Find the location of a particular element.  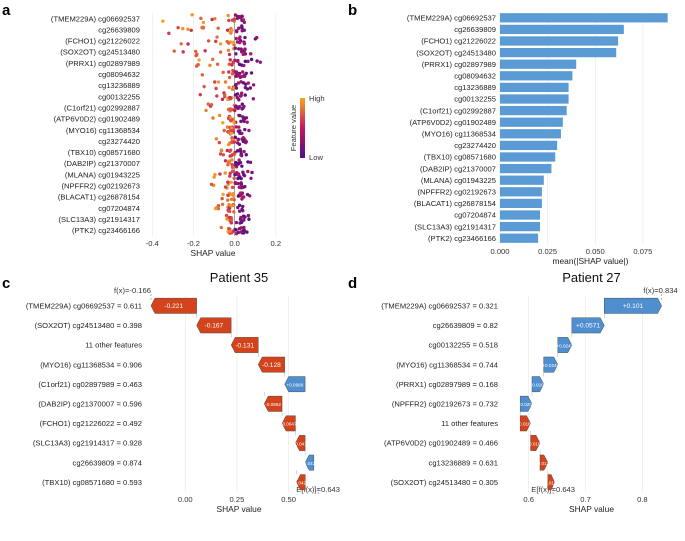

panel-c-row-label: (FCHO1) cg21226022 = 0.492 is located at coordinates (91, 423).